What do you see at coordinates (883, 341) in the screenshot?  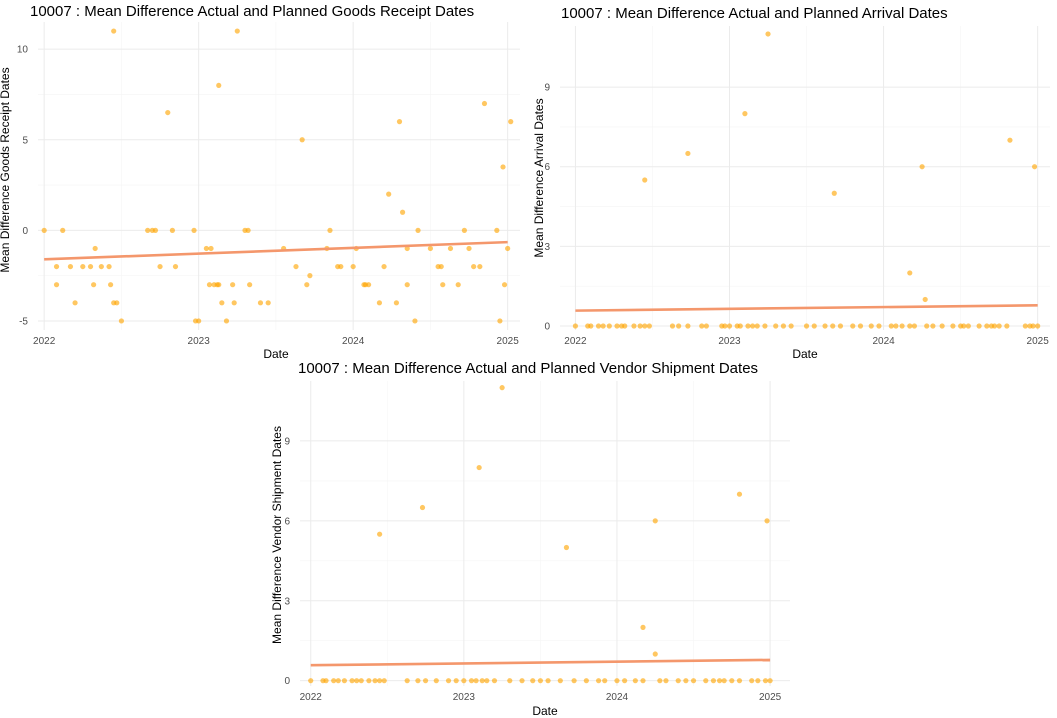 I see `x-tick-label: 2024` at bounding box center [883, 341].